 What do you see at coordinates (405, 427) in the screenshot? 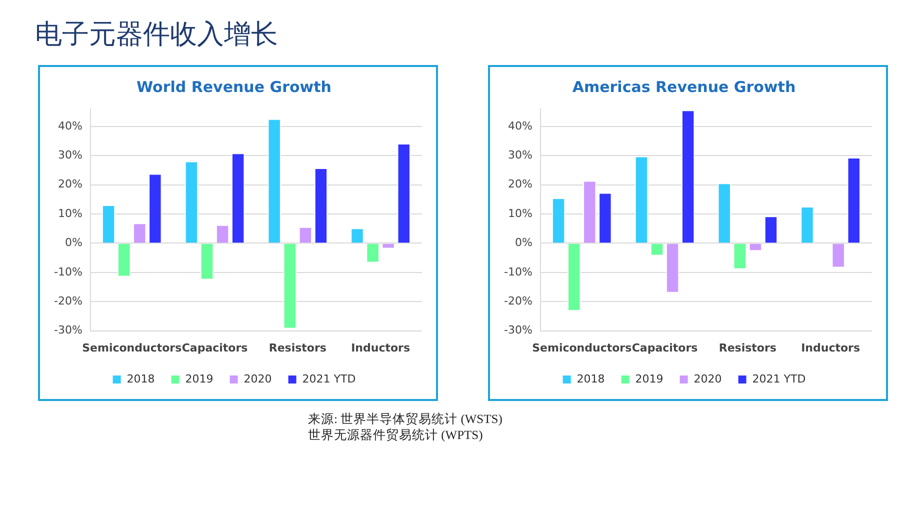
I see `source-note: 来源: 世界半导体贸易统计 (WSTS) 世界无源器件贸易统计 (WPTS)` at bounding box center [405, 427].